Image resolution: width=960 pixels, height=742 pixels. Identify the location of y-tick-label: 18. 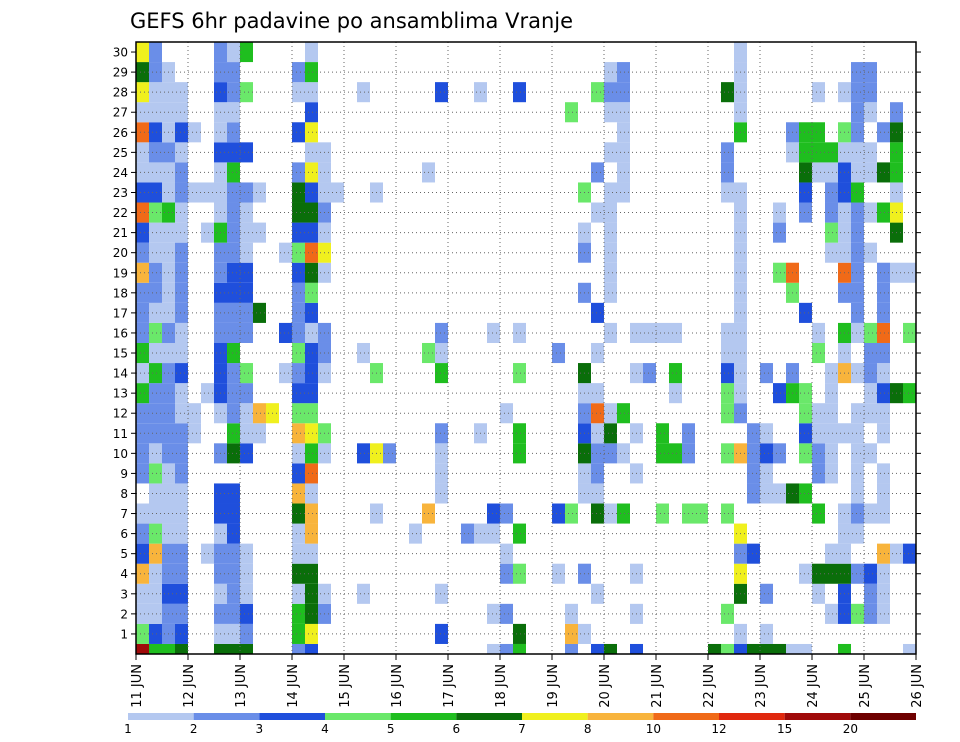
(120, 293).